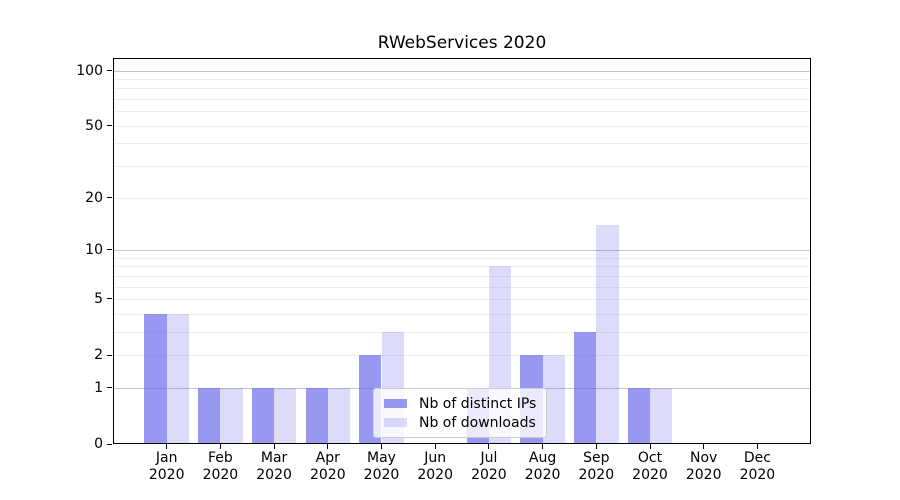  Describe the element at coordinates (327, 458) in the screenshot. I see `x-tick-month: Apr` at that location.